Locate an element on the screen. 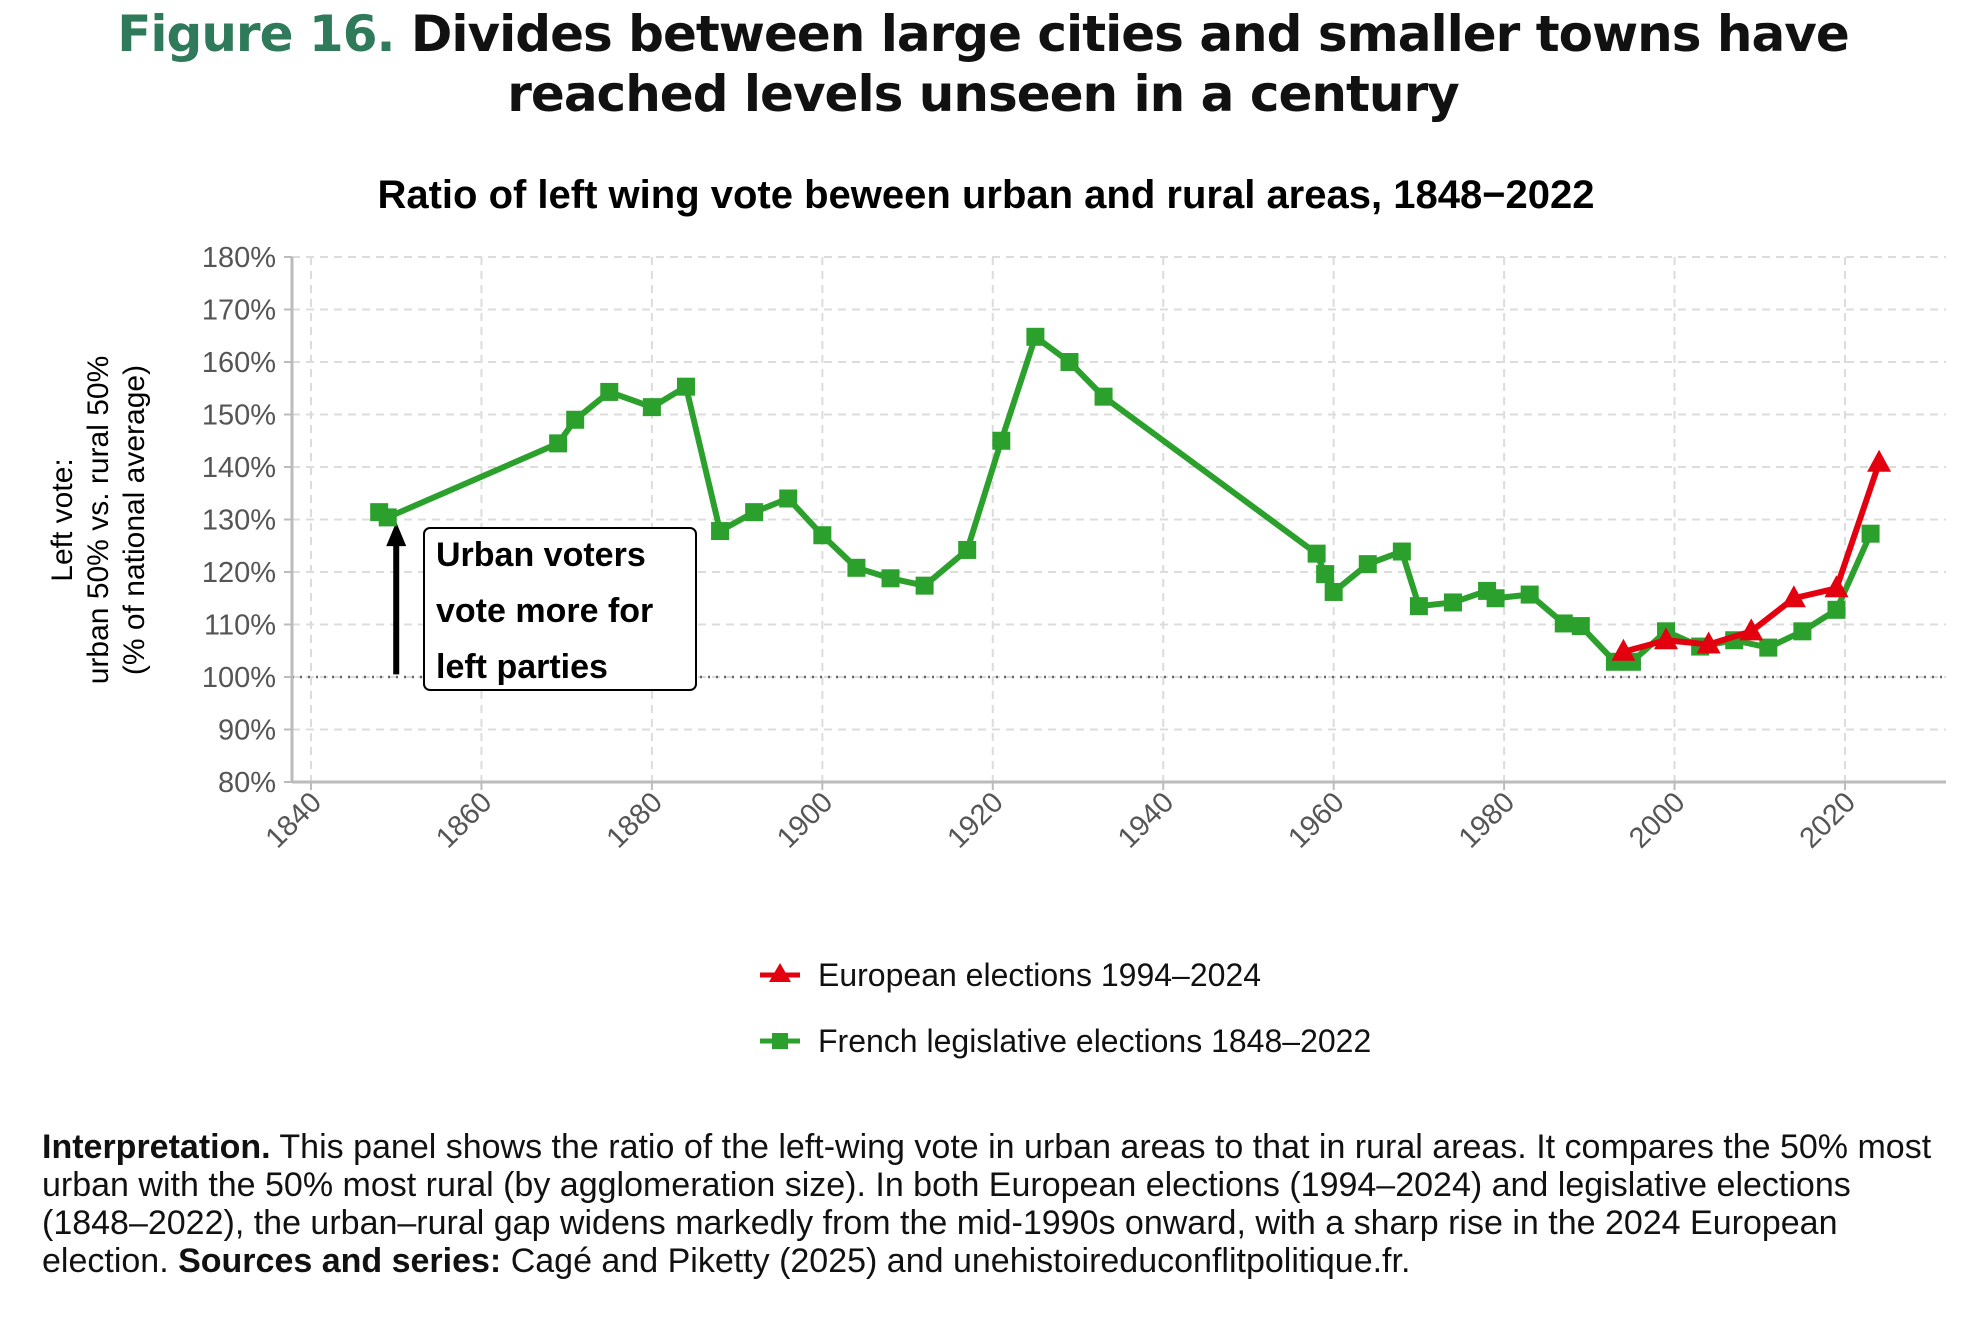 This screenshot has height=1339, width=1966. y-tick-label: 120% is located at coordinates (239, 573).